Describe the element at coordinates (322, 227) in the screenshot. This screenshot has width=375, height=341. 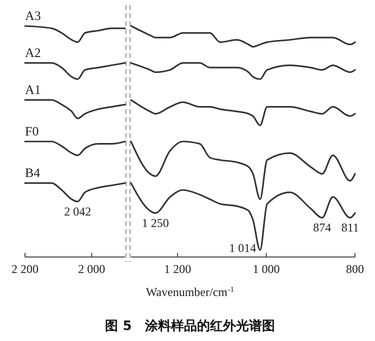
I see `annotation: 874` at that location.